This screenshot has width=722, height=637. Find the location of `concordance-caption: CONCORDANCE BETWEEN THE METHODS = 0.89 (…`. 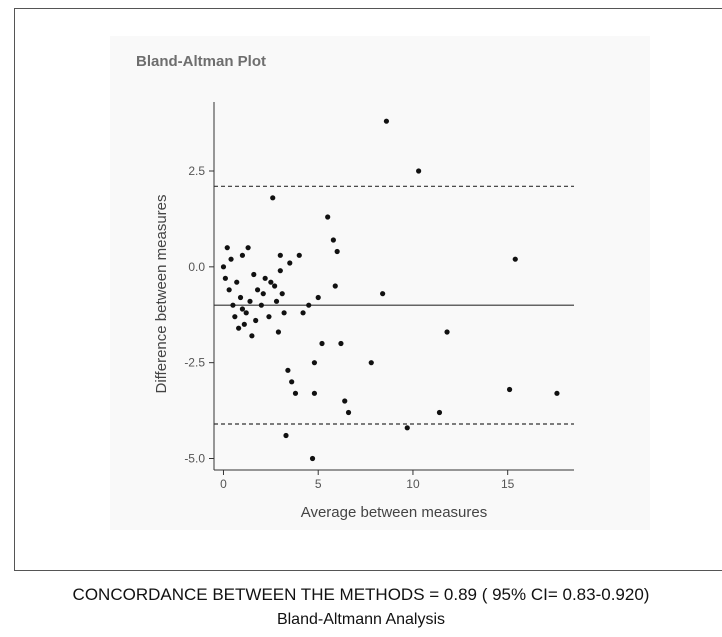

concordance-caption: CONCORDANCE BETWEEN THE METHODS = 0.89 (… is located at coordinates (361, 594).